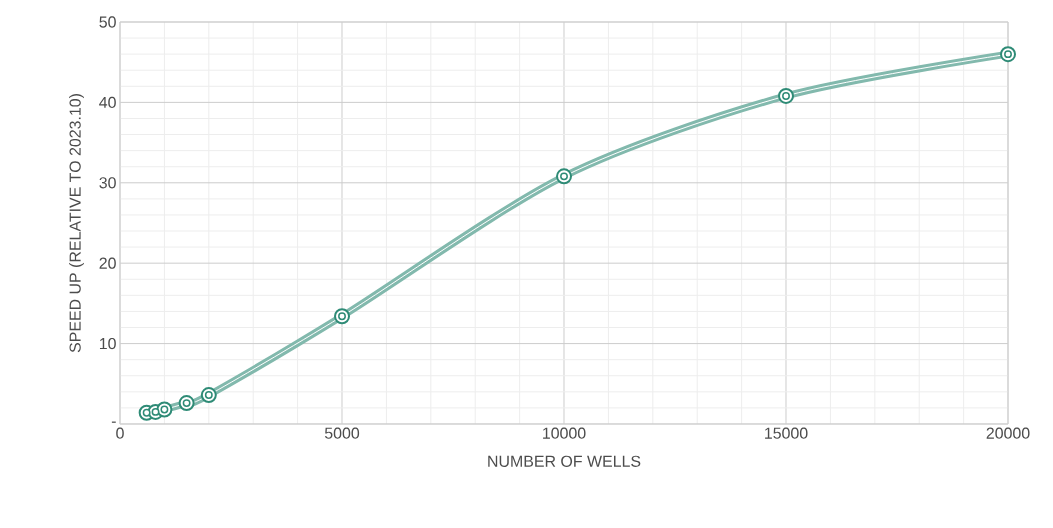 The width and height of the screenshot is (1053, 528). Describe the element at coordinates (76, 223) in the screenshot. I see `y-axis-title: SPEED UP (RELATIVE TO 2023.10)` at that location.